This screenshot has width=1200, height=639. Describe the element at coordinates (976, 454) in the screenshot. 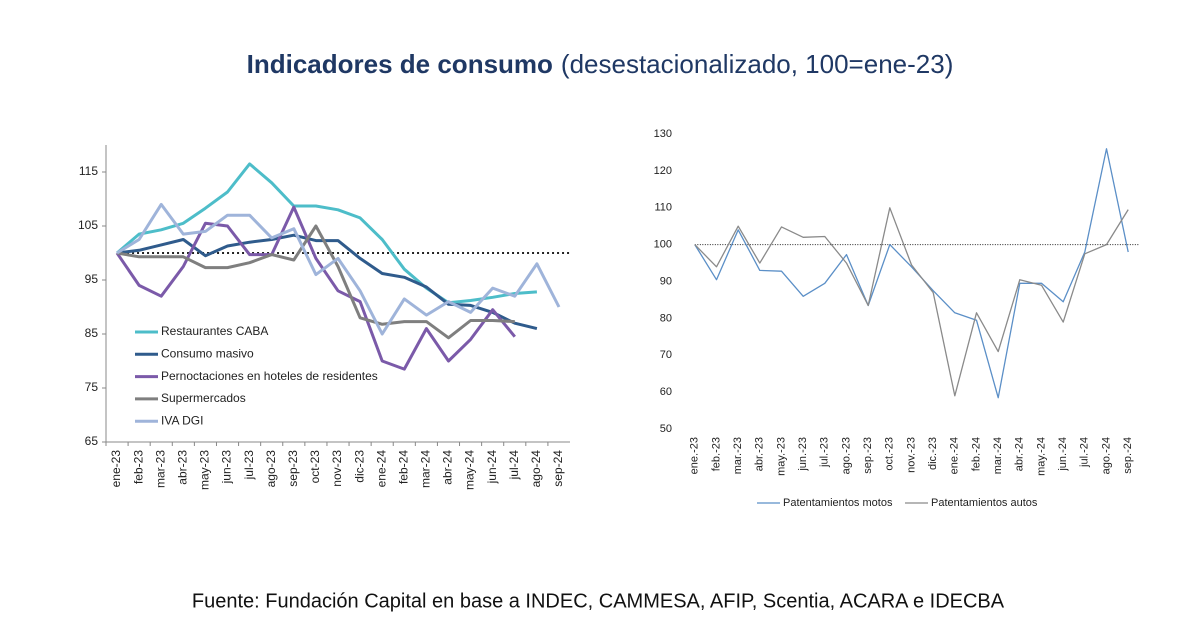

I see `x-tick-label: feb.-24` at that location.